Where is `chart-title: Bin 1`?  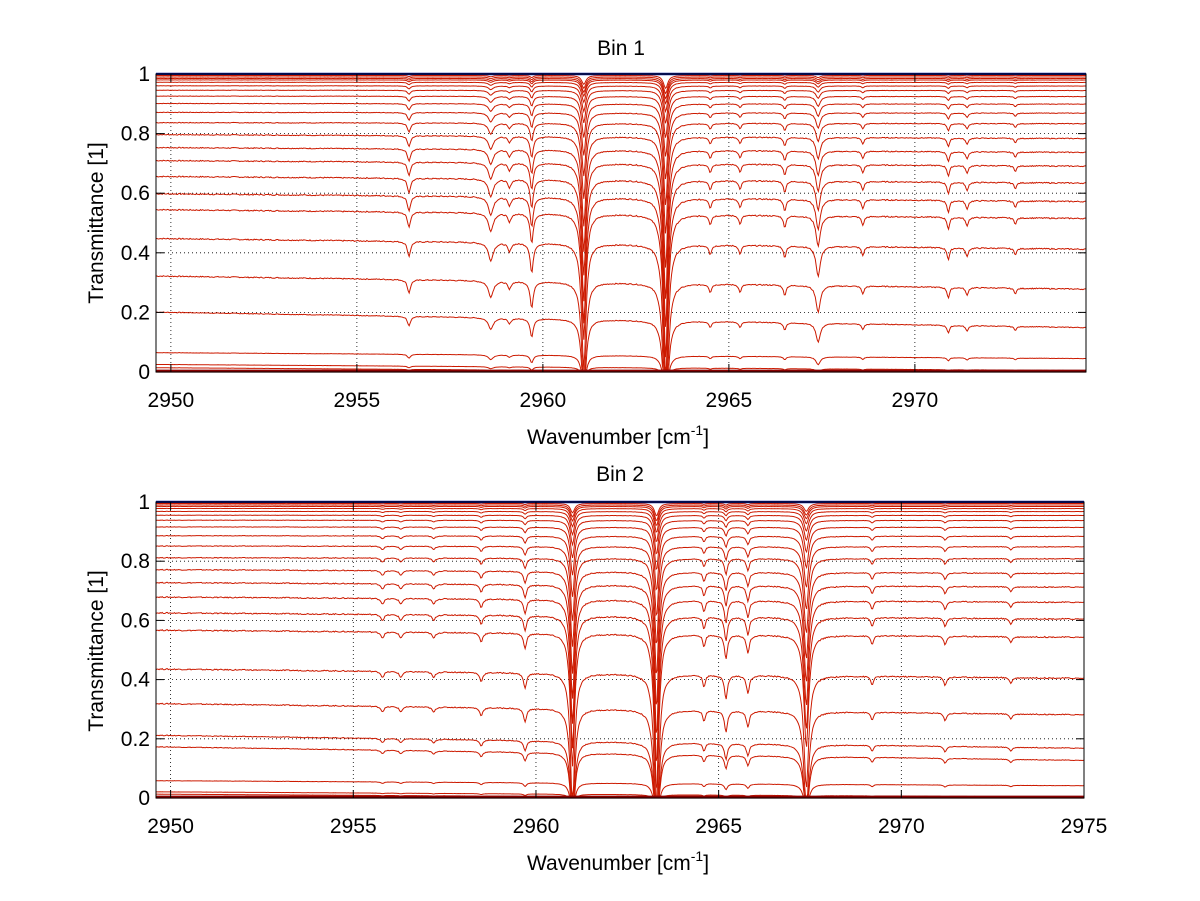
chart-title: Bin 1 is located at coordinates (621, 48).